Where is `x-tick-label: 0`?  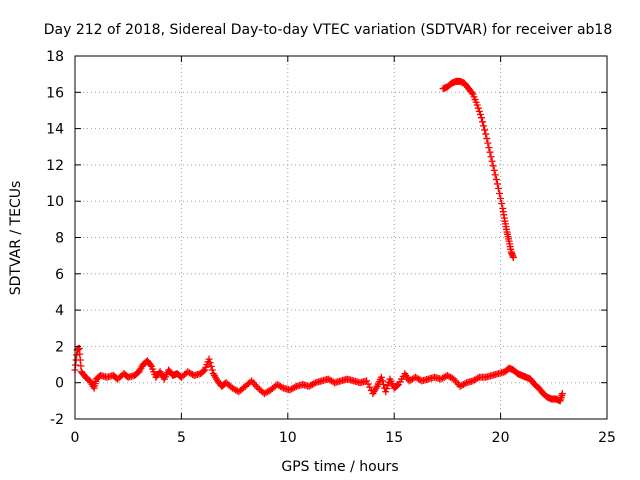
x-tick-label: 0 is located at coordinates (75, 438).